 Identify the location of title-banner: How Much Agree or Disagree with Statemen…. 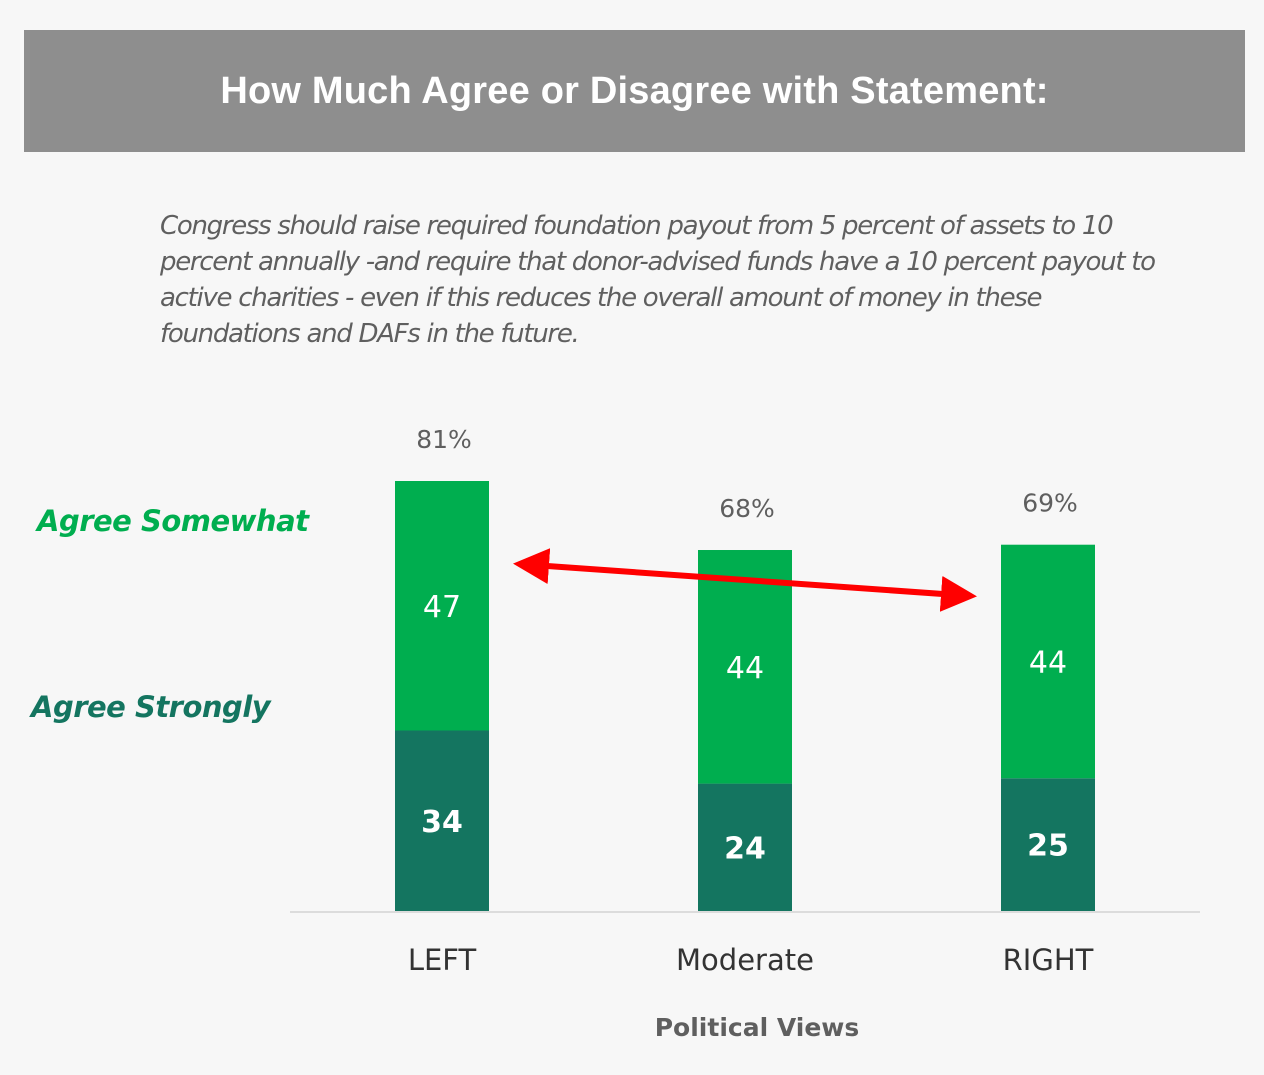
(634, 91).